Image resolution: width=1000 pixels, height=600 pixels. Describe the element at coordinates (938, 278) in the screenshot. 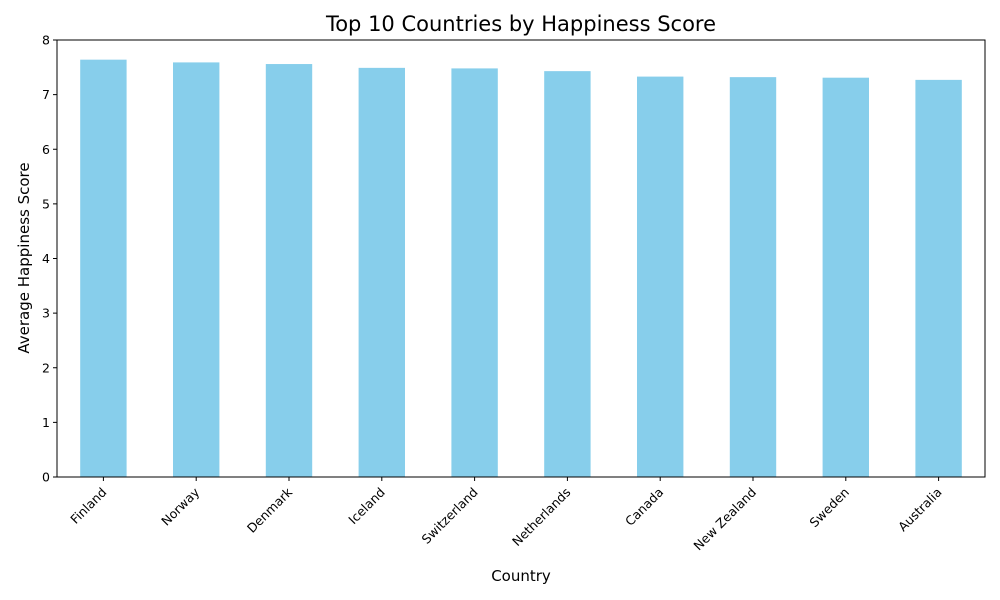

I see `bar-australia` at that location.